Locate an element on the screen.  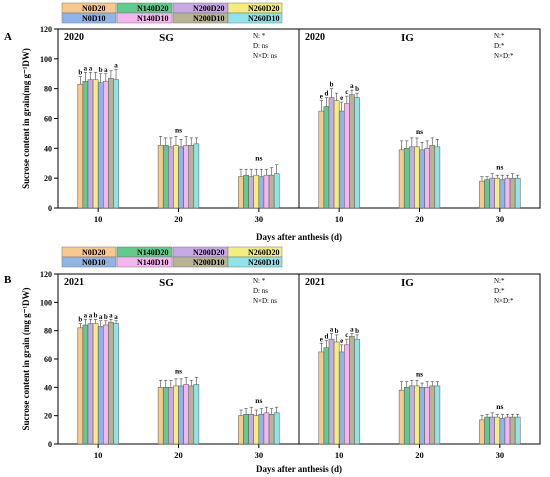
figure-panel-label: B is located at coordinates (8, 280).